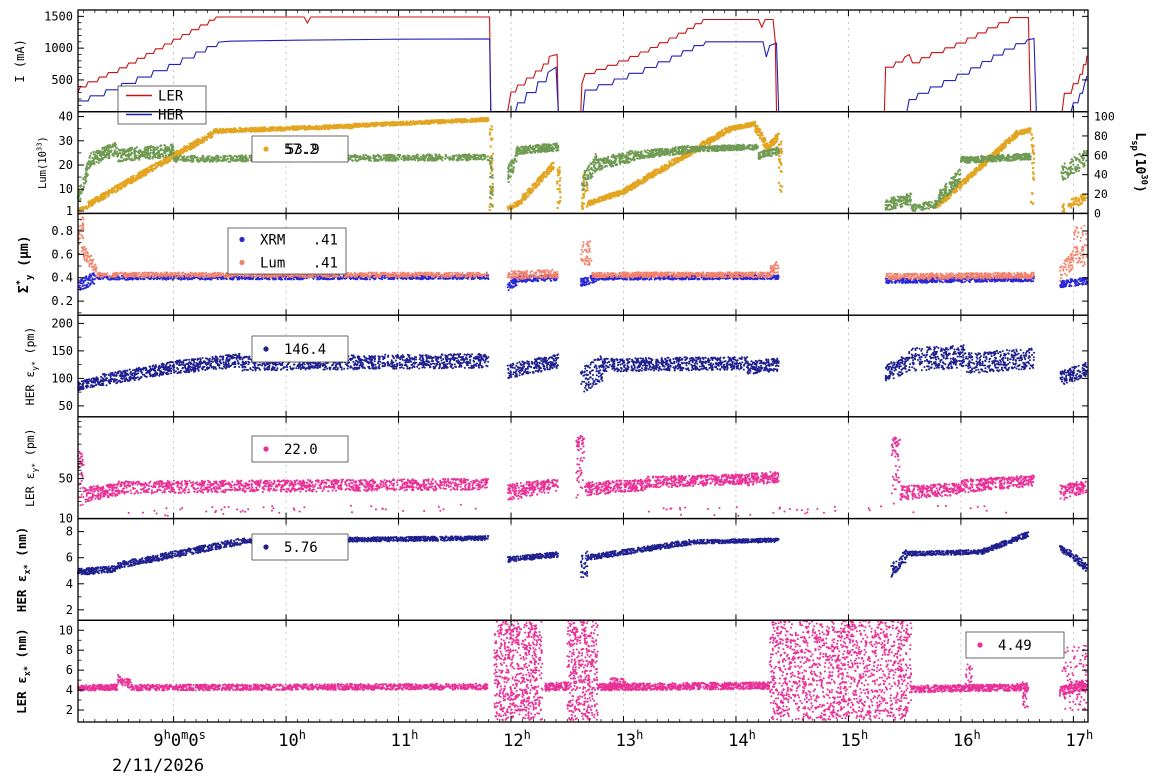  What do you see at coordinates (1097, 213) in the screenshot?
I see `right-ytick-label: 0` at bounding box center [1097, 213].